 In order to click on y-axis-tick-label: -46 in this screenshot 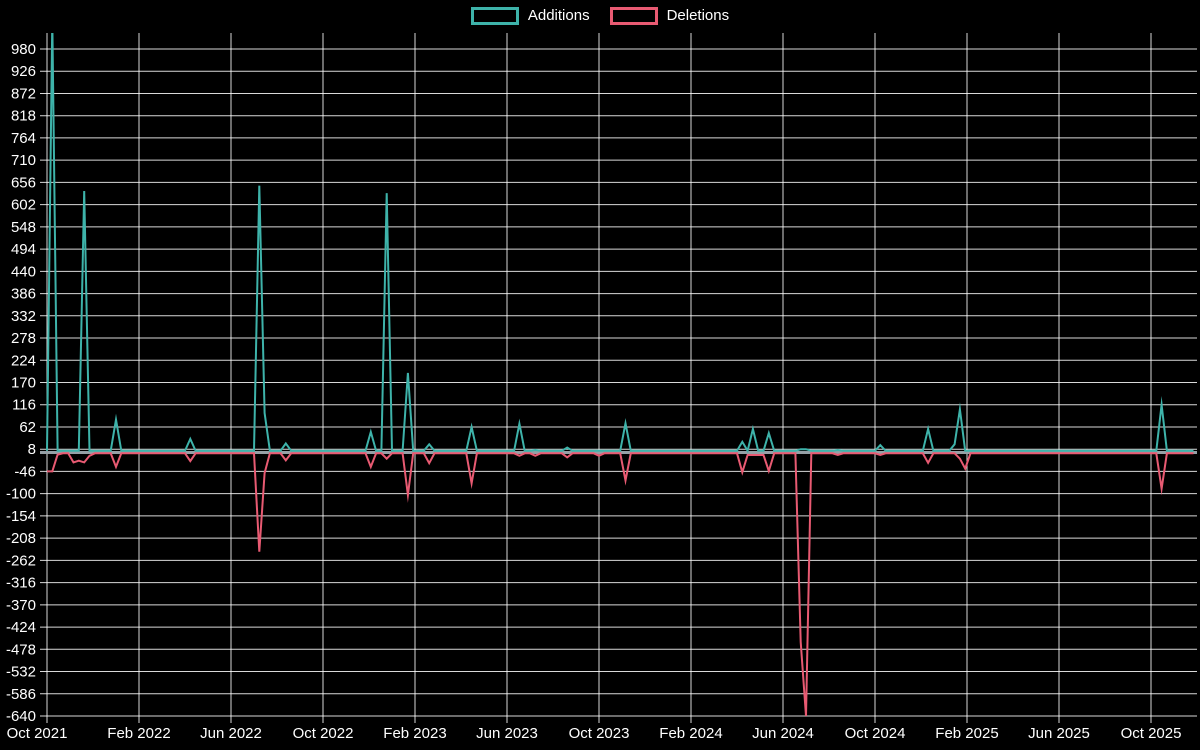, I will do `click(25, 471)`.